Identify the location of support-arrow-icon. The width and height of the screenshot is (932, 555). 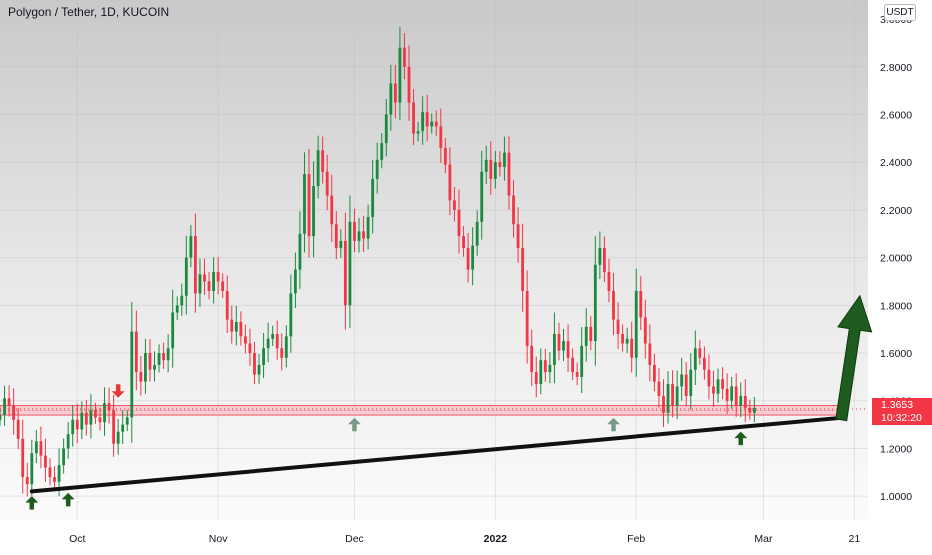
(32, 503).